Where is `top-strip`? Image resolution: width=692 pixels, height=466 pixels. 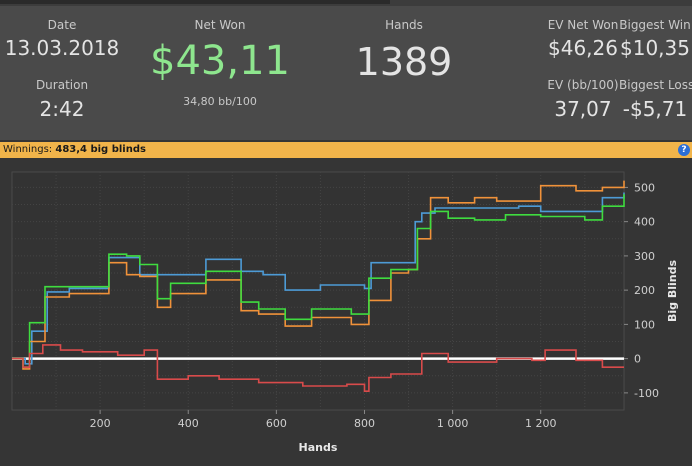
top-strip is located at coordinates (346, 3).